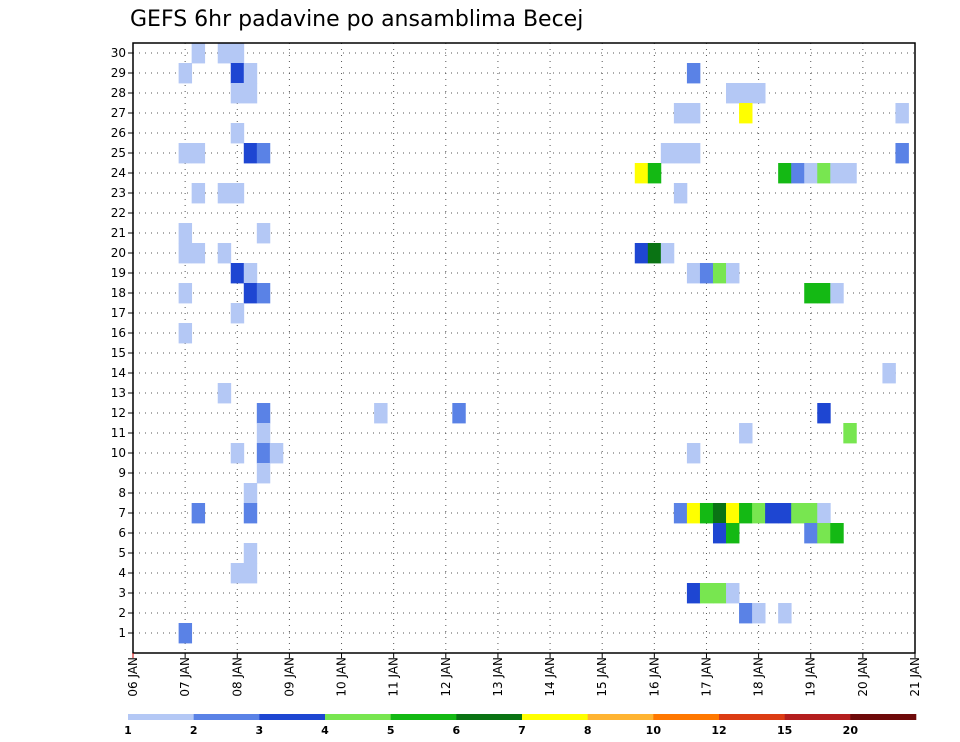  I want to click on y-tick-label: 16, so click(118, 333).